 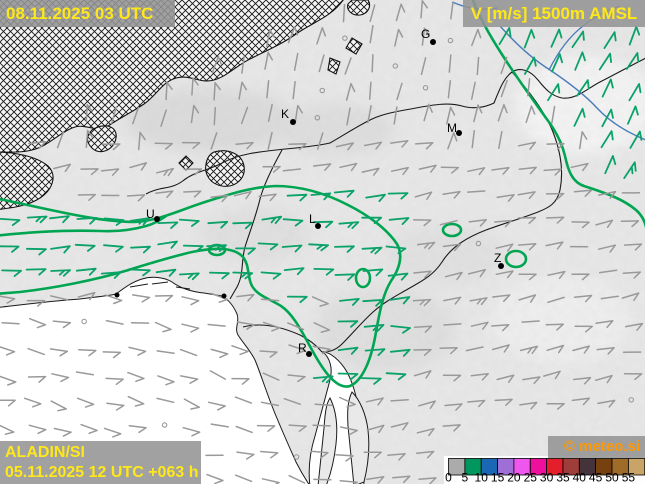 What do you see at coordinates (285, 114) in the screenshot?
I see `city-label-K: K` at bounding box center [285, 114].